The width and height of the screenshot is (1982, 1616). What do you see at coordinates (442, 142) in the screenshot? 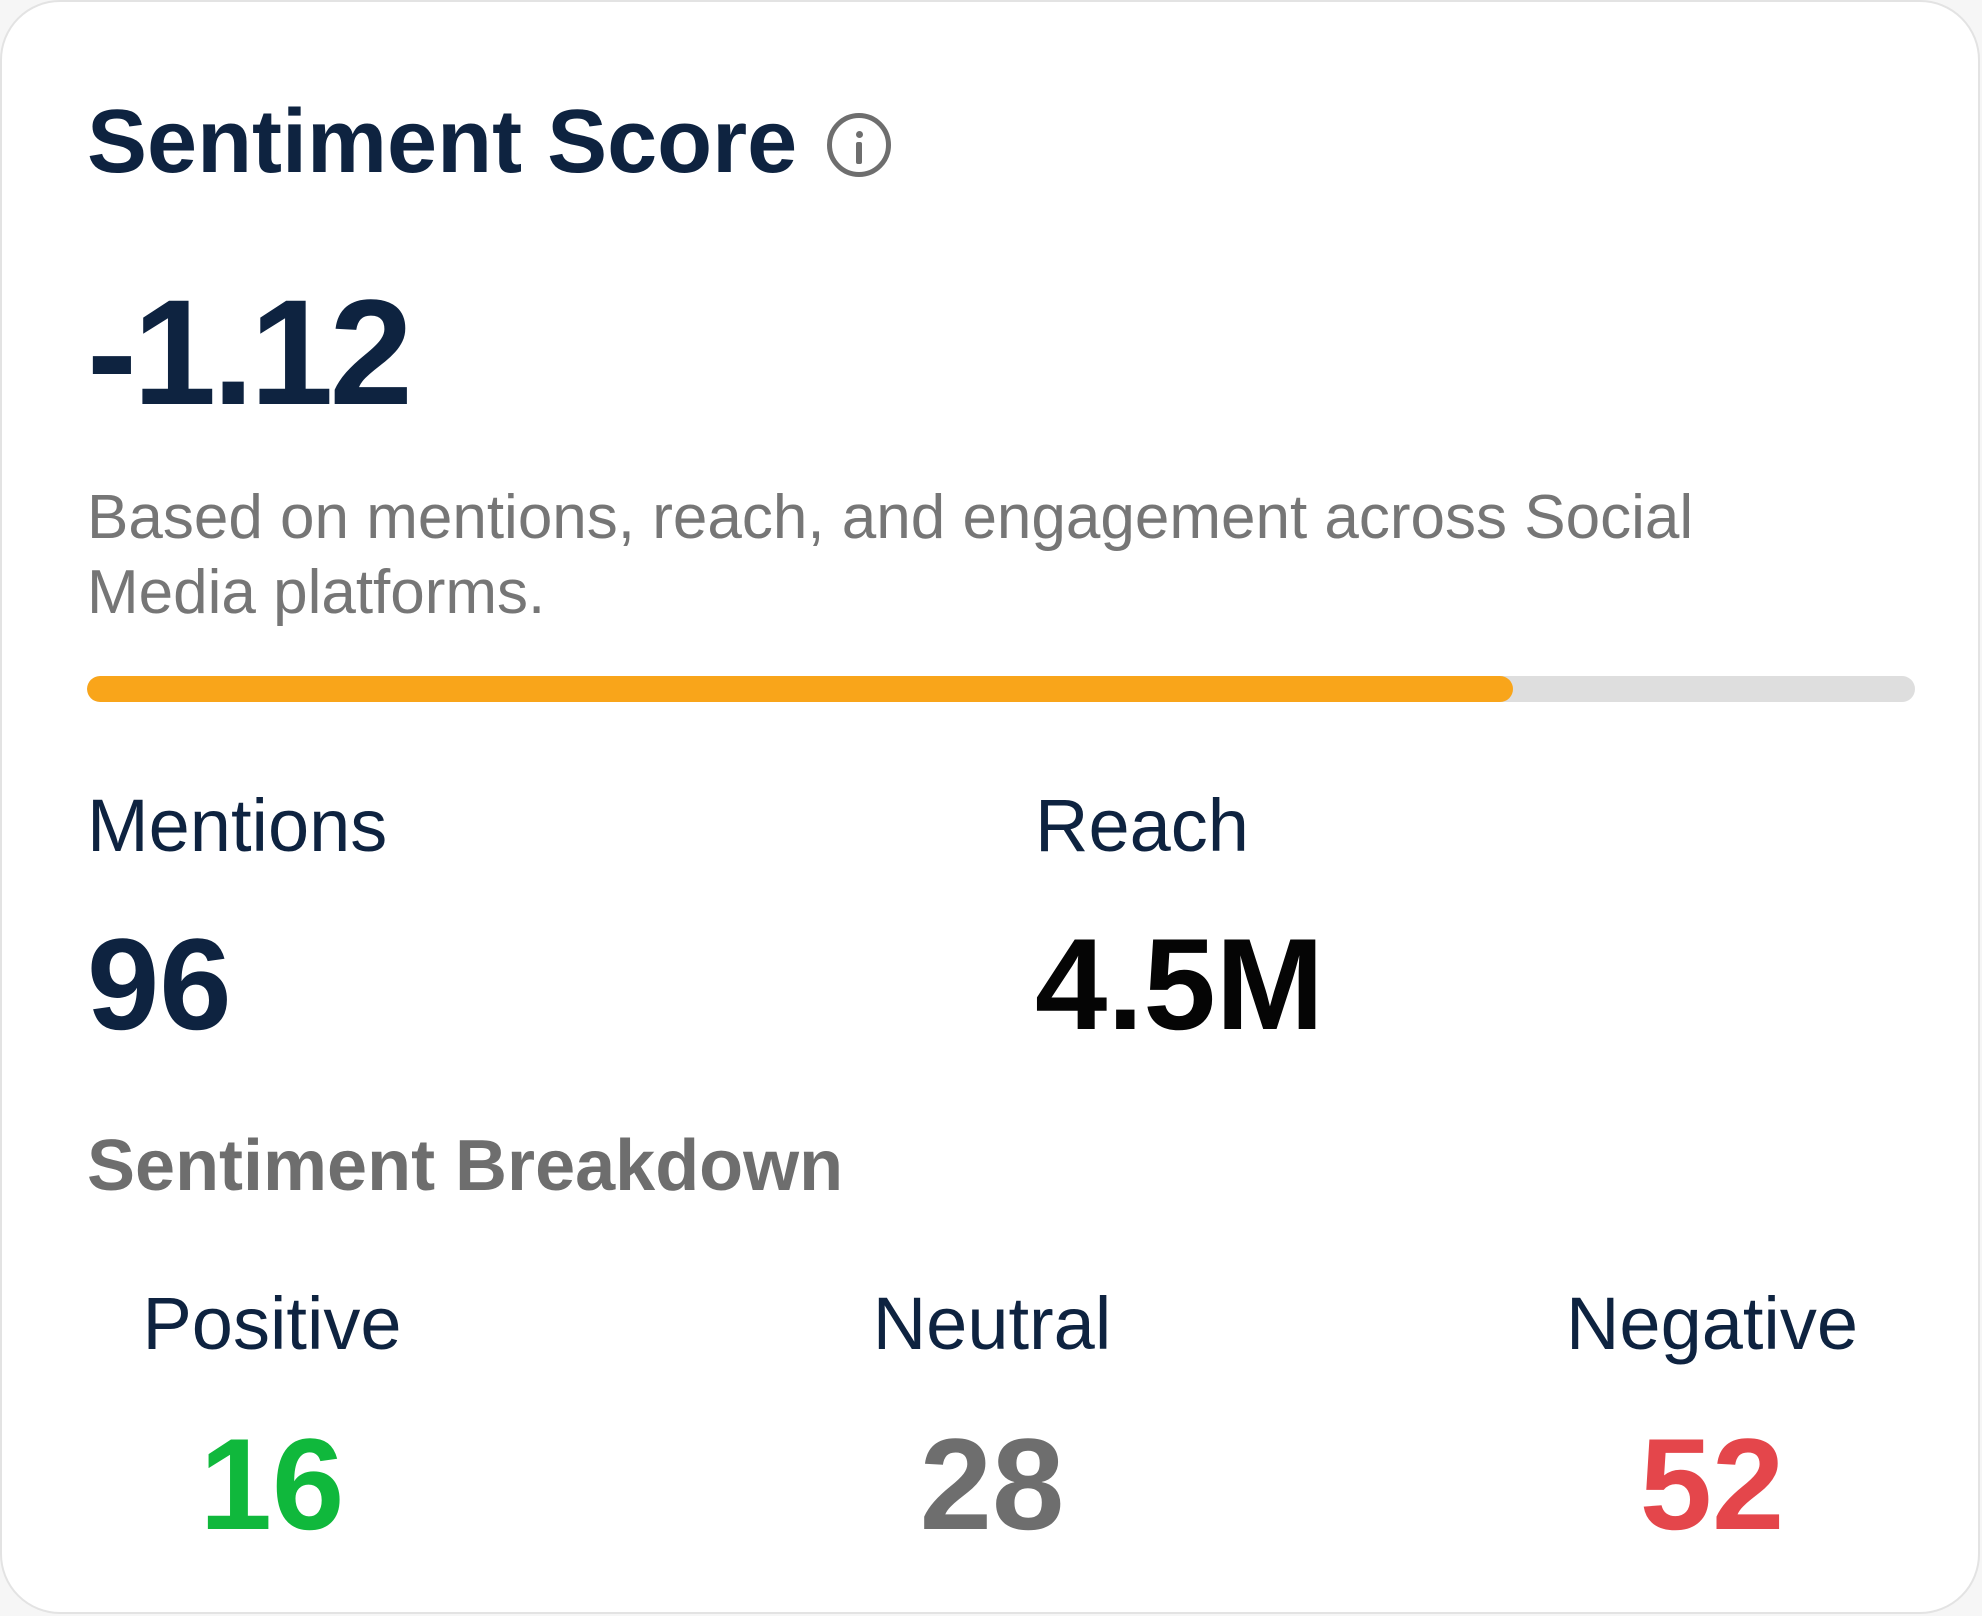
I see `card-title: Sentiment Score` at bounding box center [442, 142].